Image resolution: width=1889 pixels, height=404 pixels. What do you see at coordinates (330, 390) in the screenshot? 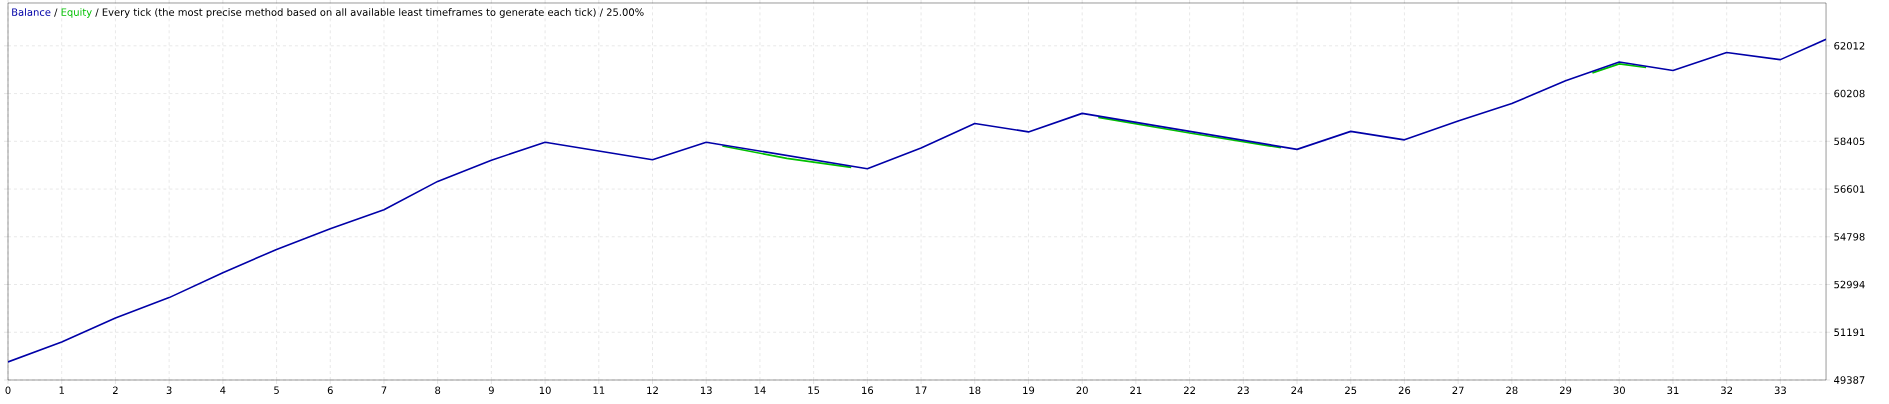
I see `x-tick-label: 6` at bounding box center [330, 390].